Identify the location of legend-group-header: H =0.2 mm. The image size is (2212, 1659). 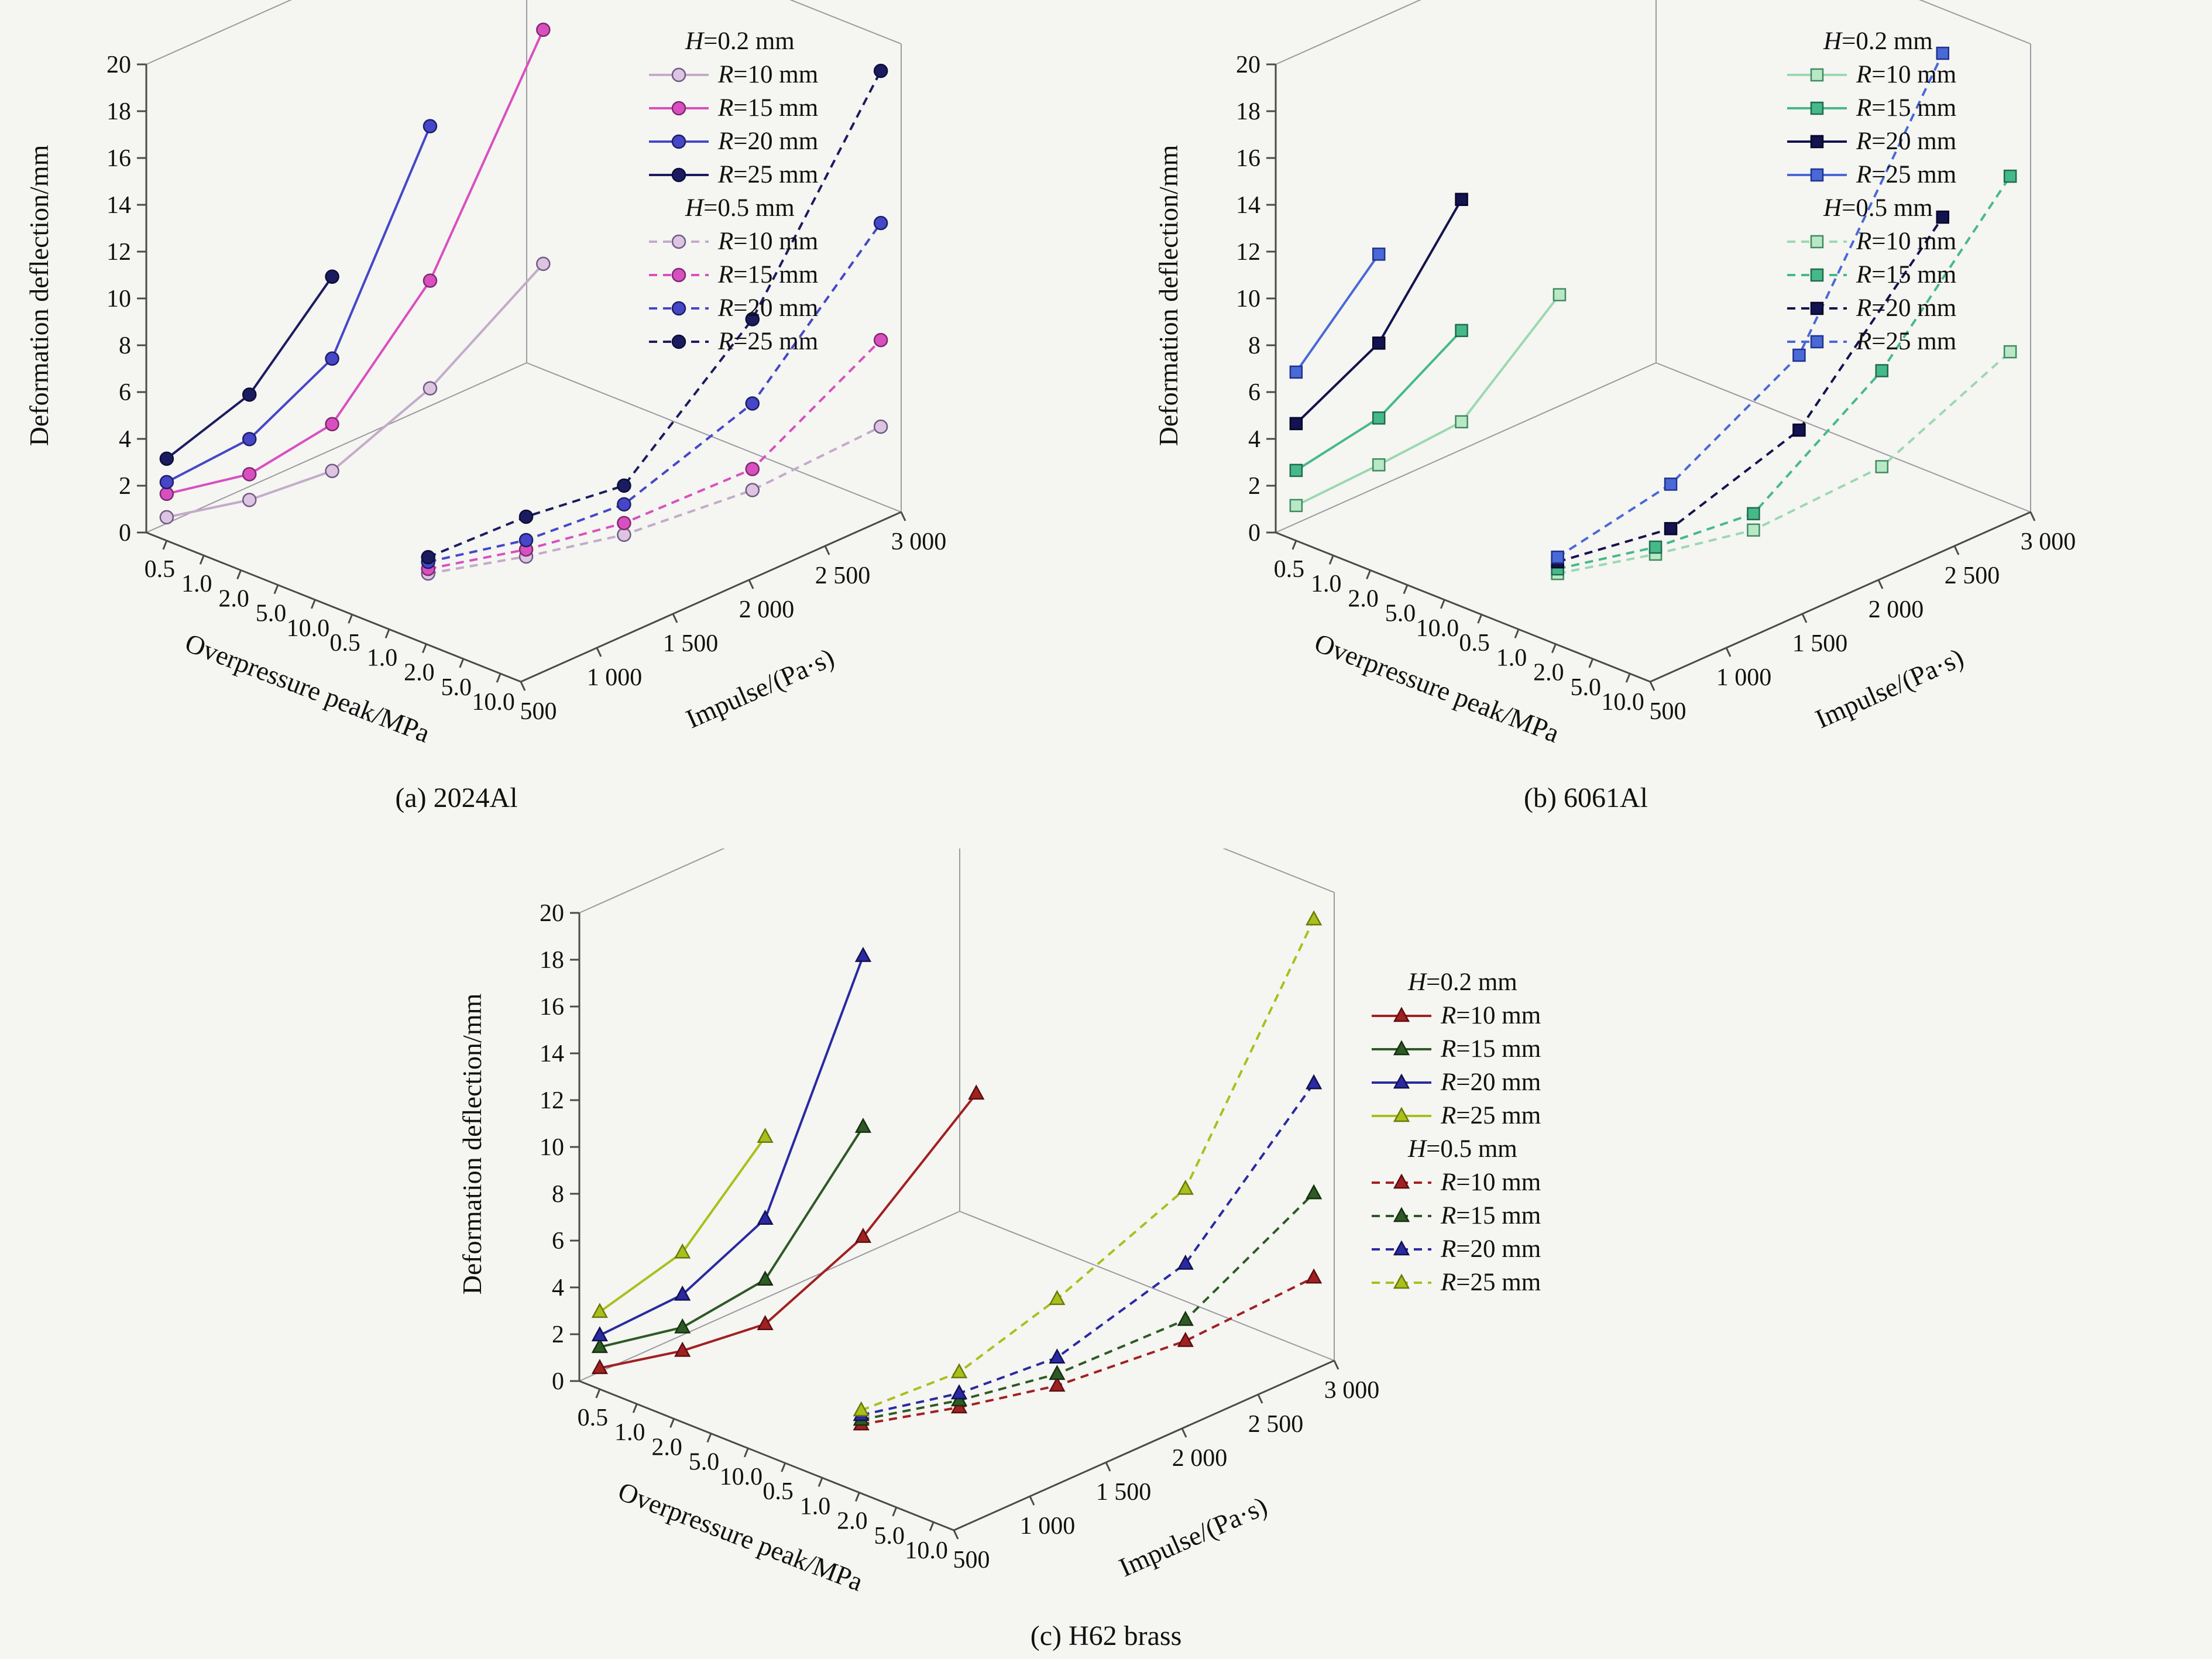
(732, 41).